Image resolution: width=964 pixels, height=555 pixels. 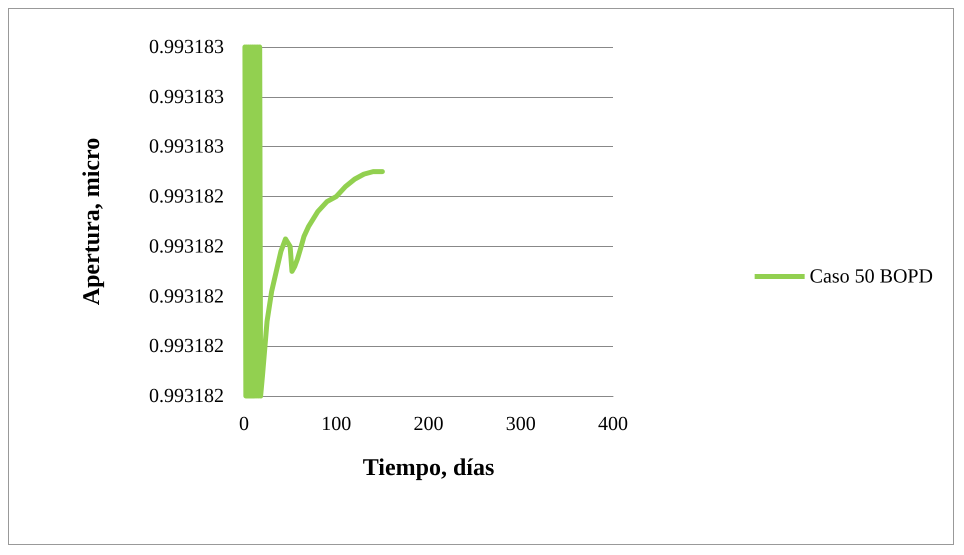 I want to click on x-axis-title: Tiempo, días, so click(x=428, y=468).